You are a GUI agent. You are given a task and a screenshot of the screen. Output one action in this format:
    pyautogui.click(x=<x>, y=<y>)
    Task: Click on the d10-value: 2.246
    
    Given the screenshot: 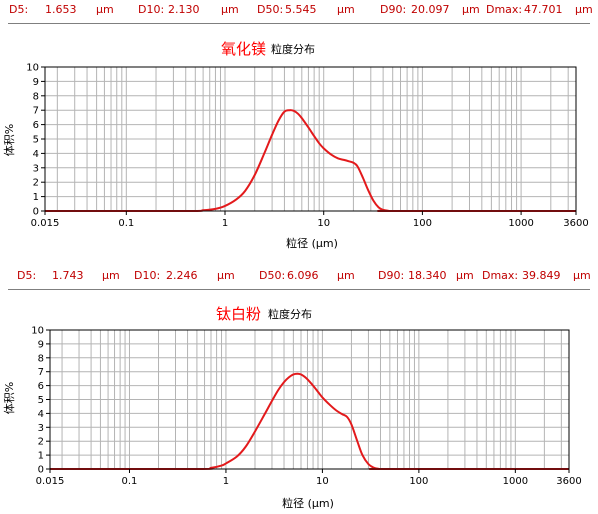 What is the action you would take?
    pyautogui.click(x=182, y=275)
    